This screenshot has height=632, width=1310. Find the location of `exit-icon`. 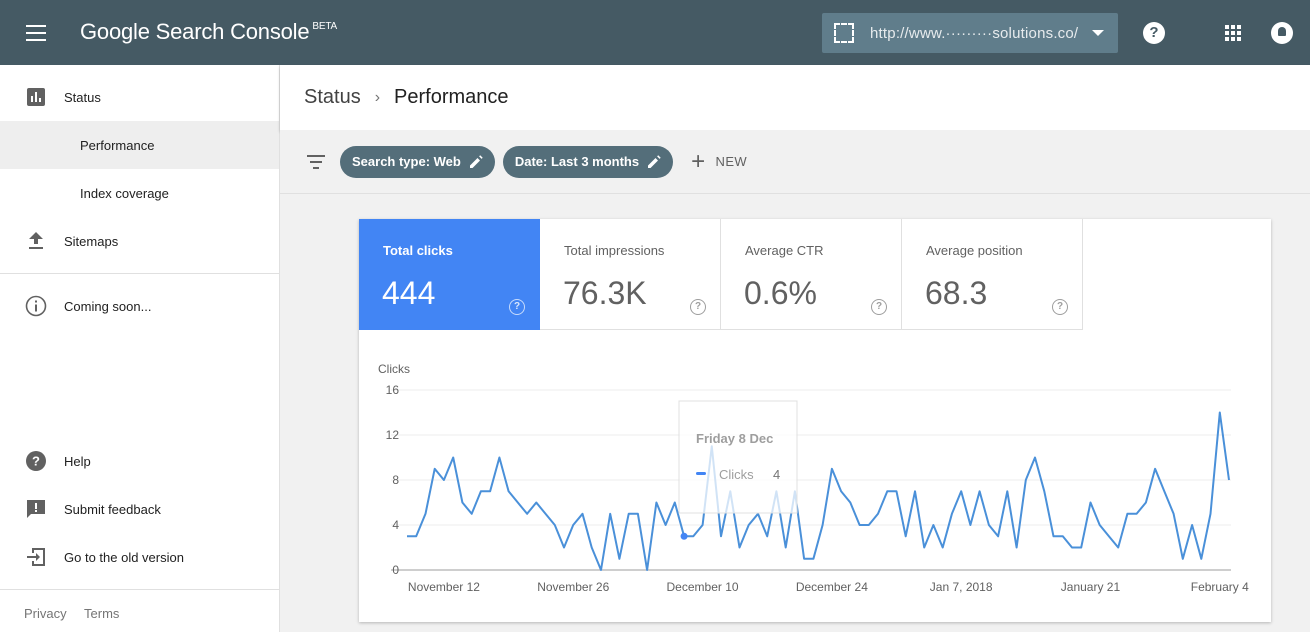

exit-icon is located at coordinates (36, 557).